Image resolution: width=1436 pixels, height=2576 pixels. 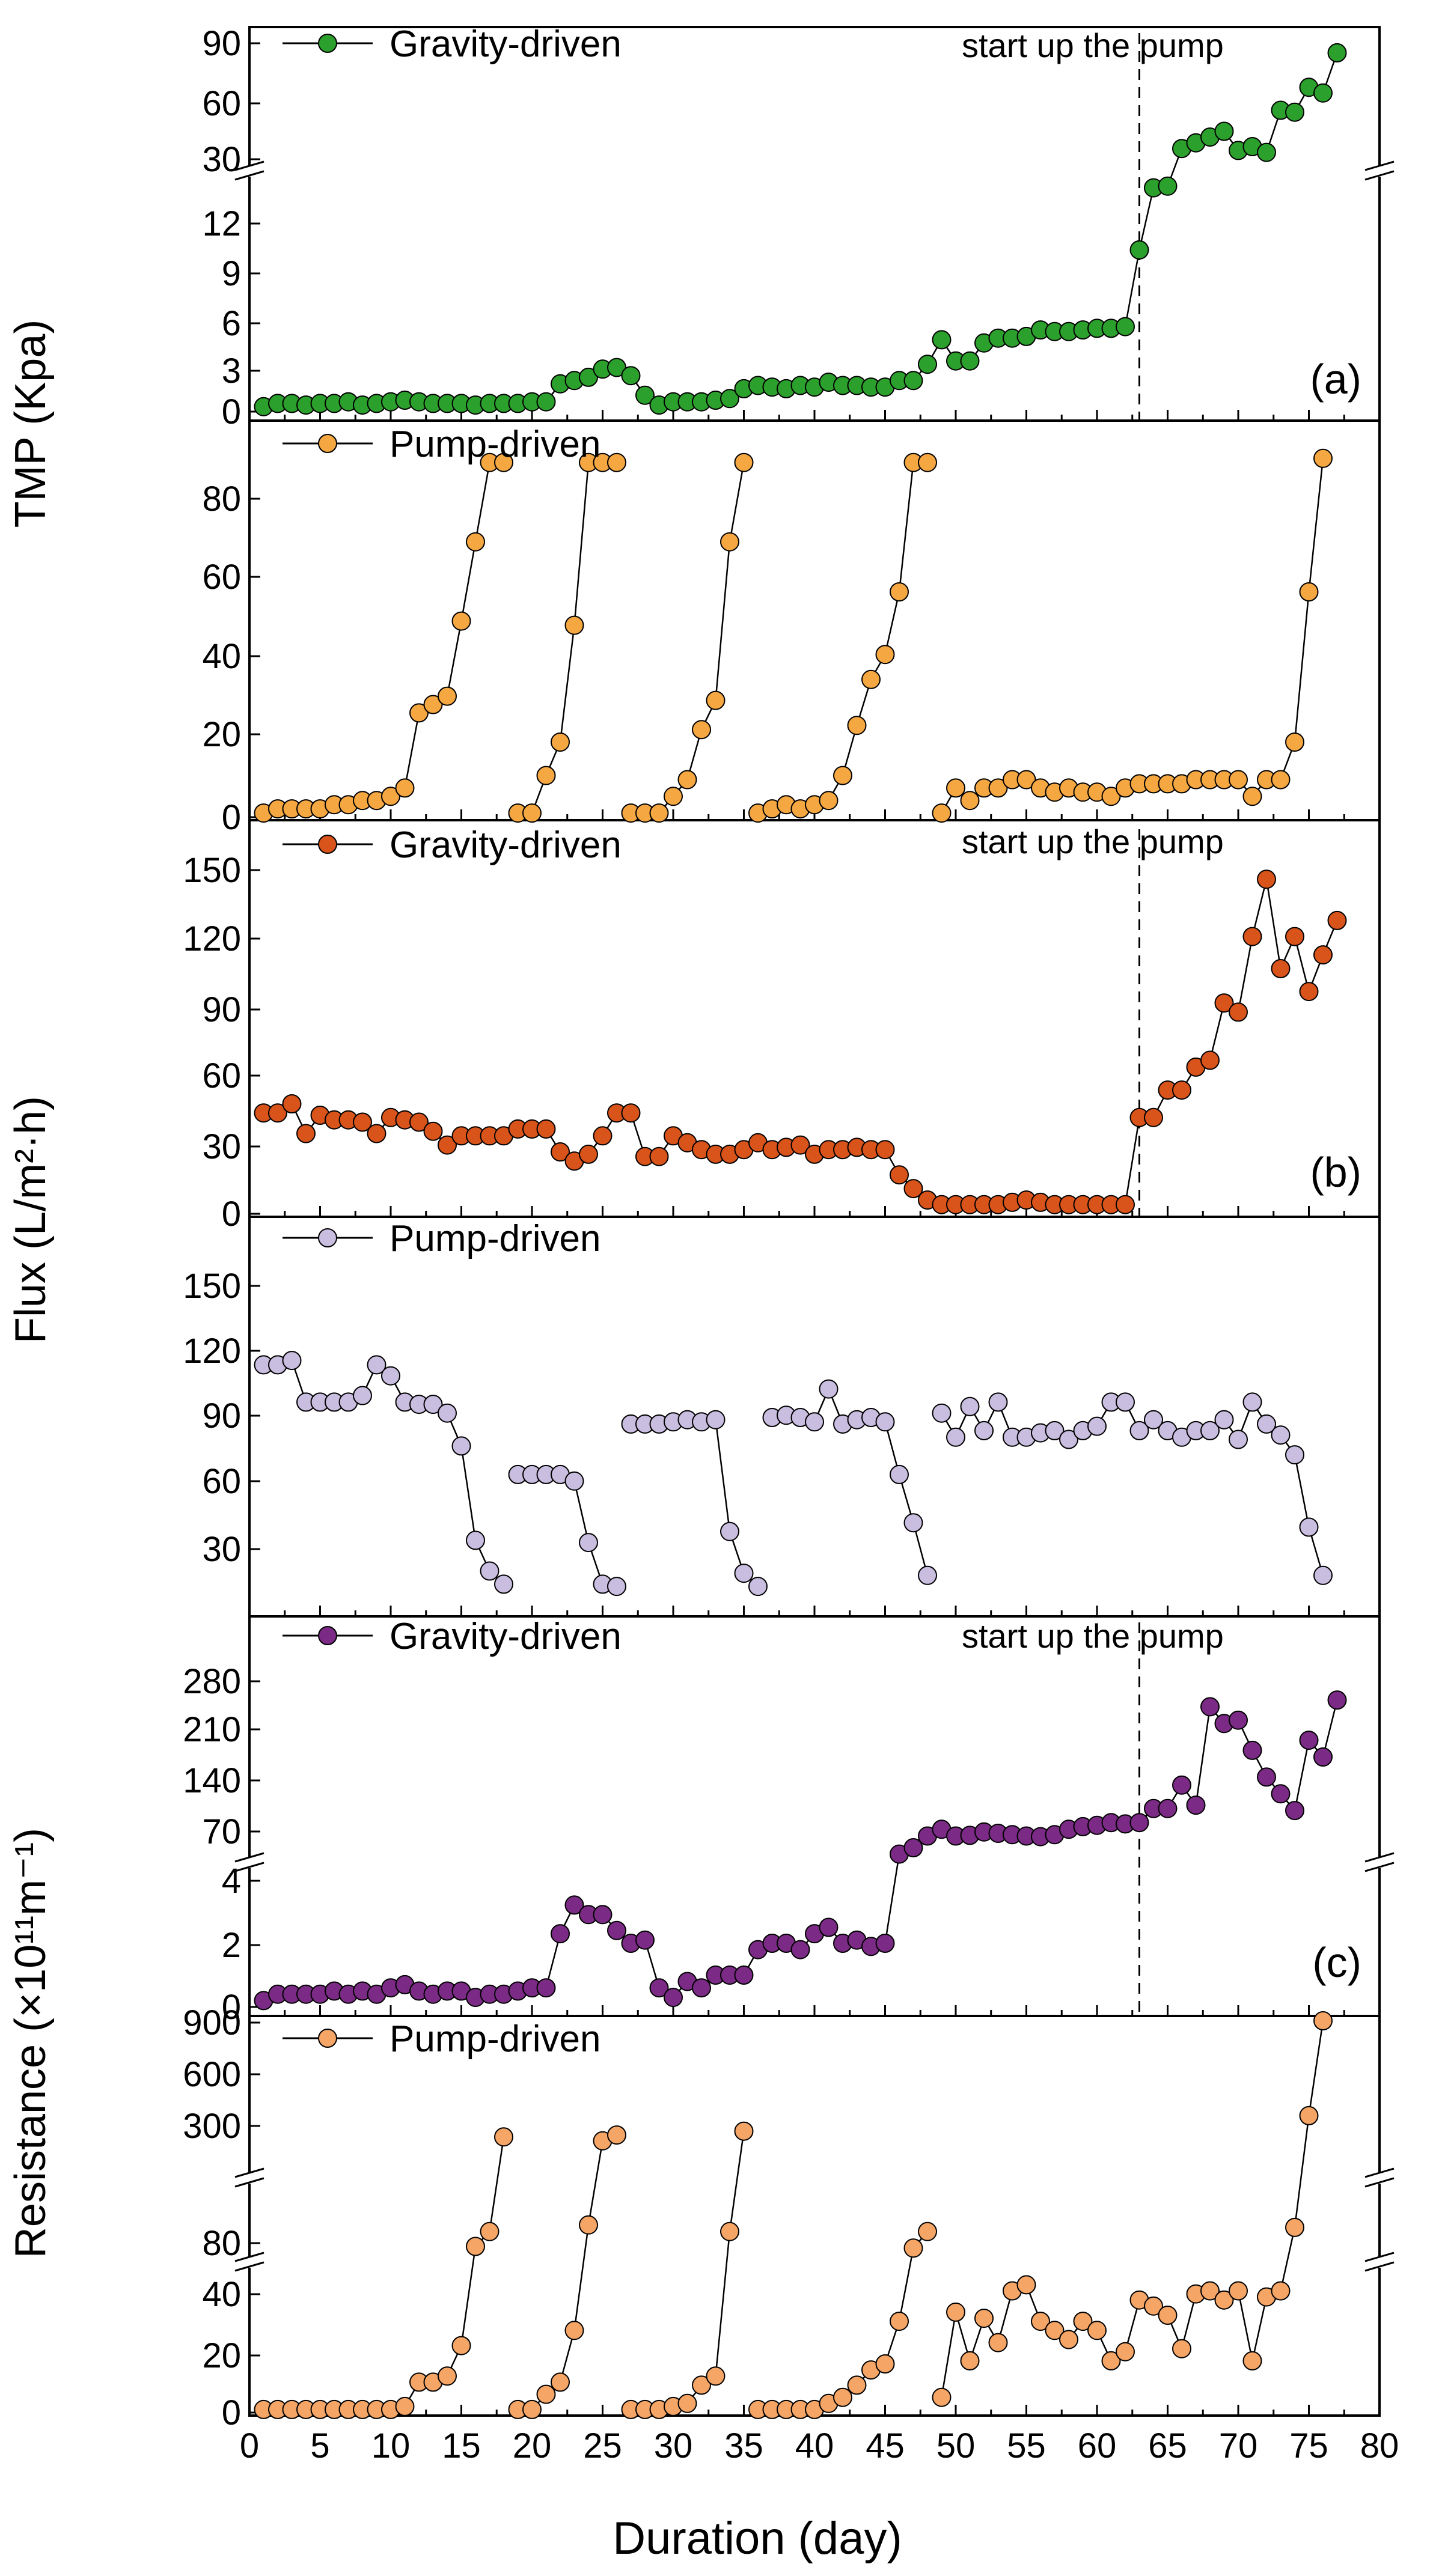 What do you see at coordinates (814, 2216) in the screenshot?
I see `panel-frame-res-pump` at bounding box center [814, 2216].